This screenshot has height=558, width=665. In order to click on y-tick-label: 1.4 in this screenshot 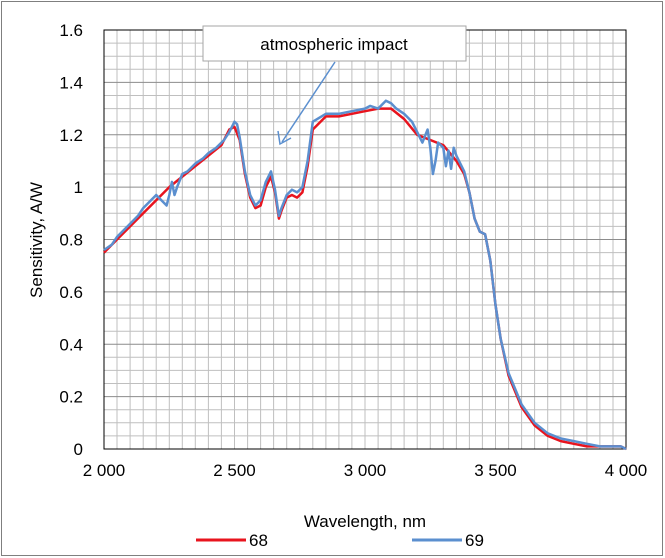, I will do `click(71, 82)`.